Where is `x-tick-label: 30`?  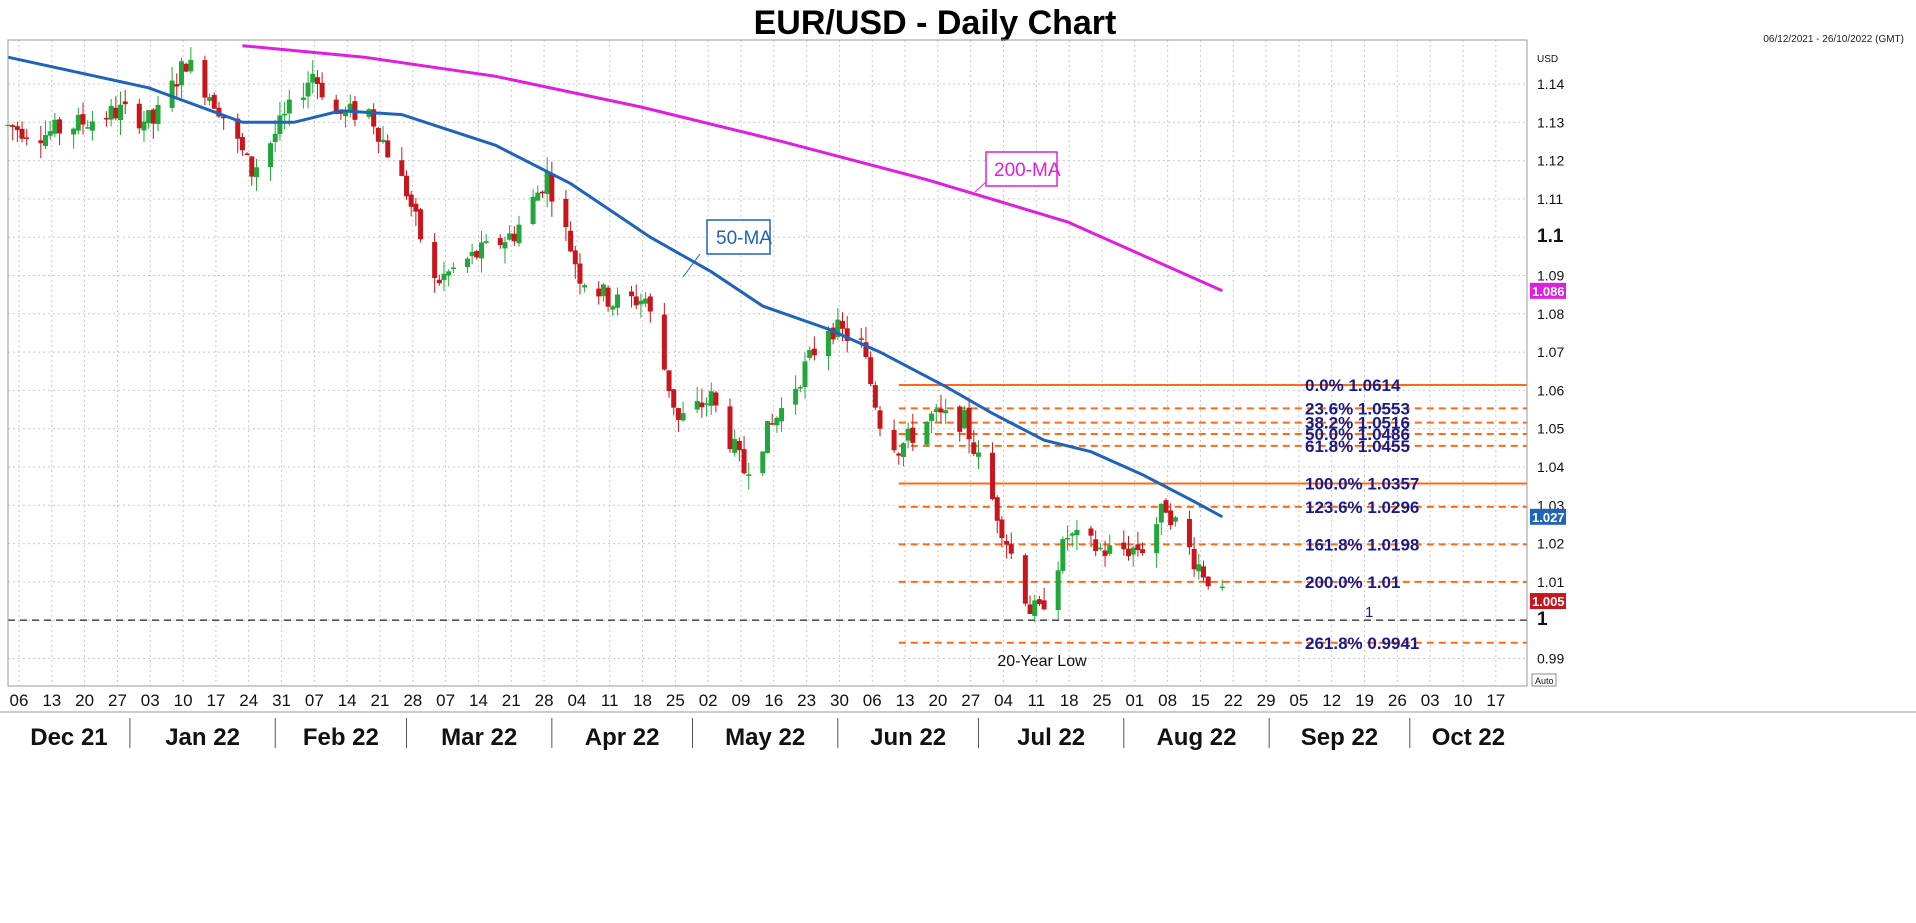 x-tick-label: 30 is located at coordinates (839, 700).